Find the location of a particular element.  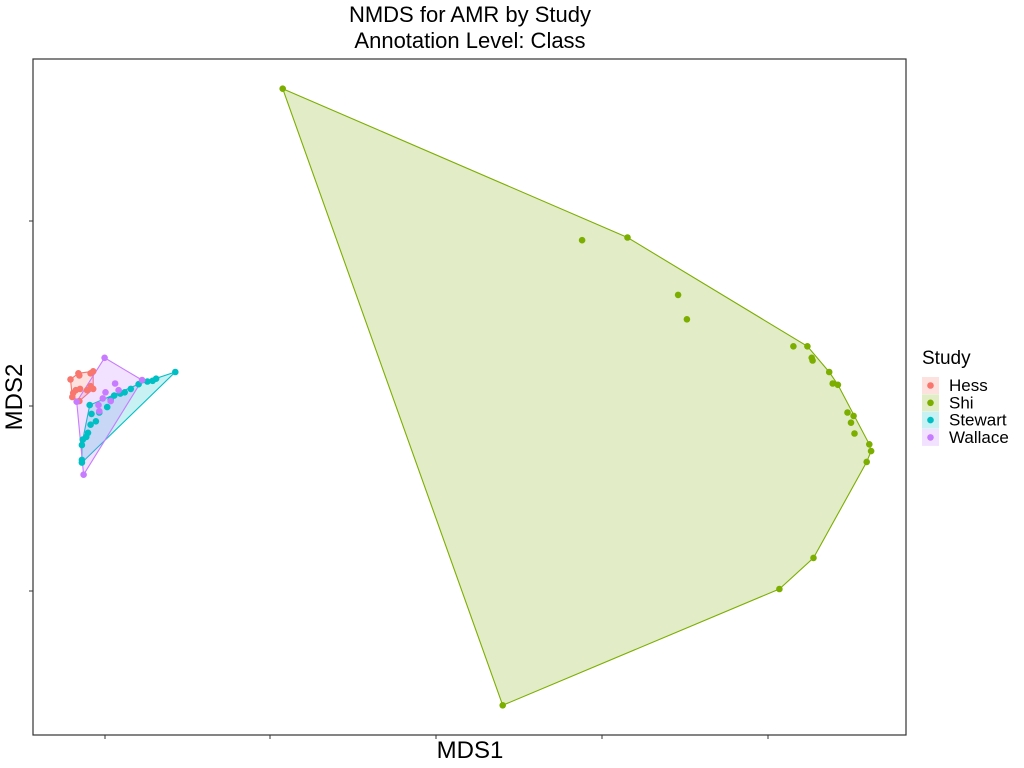

legend-marker-shi is located at coordinates (930, 403).